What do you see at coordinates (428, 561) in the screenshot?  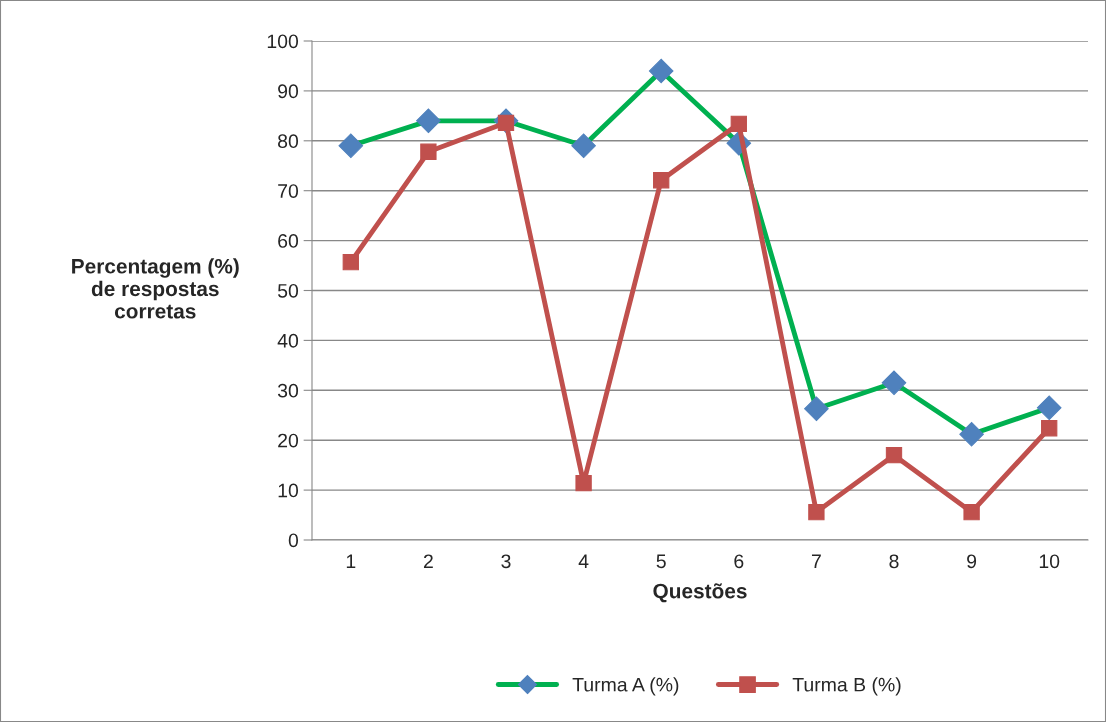 I see `x-tick-label: 2` at bounding box center [428, 561].